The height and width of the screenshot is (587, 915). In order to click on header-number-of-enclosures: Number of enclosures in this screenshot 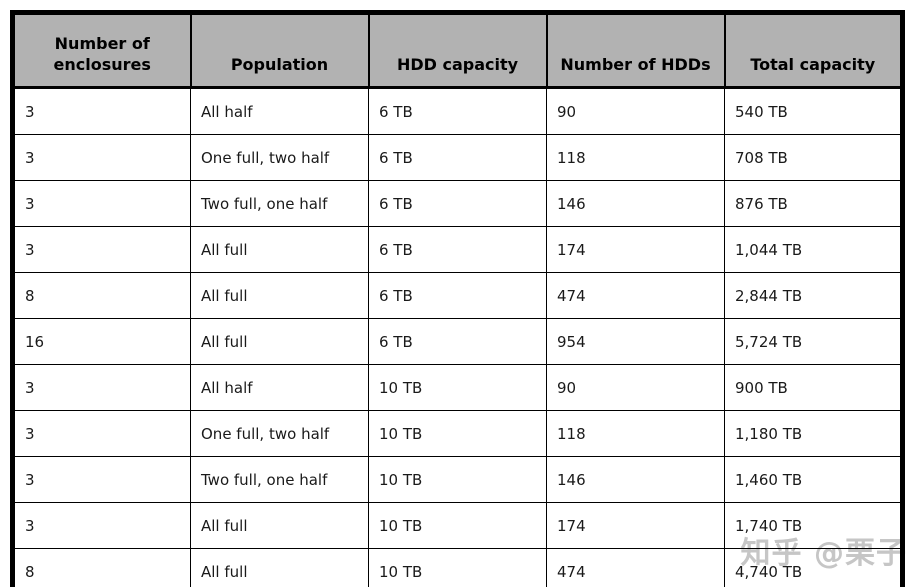, I will do `click(101, 50)`.